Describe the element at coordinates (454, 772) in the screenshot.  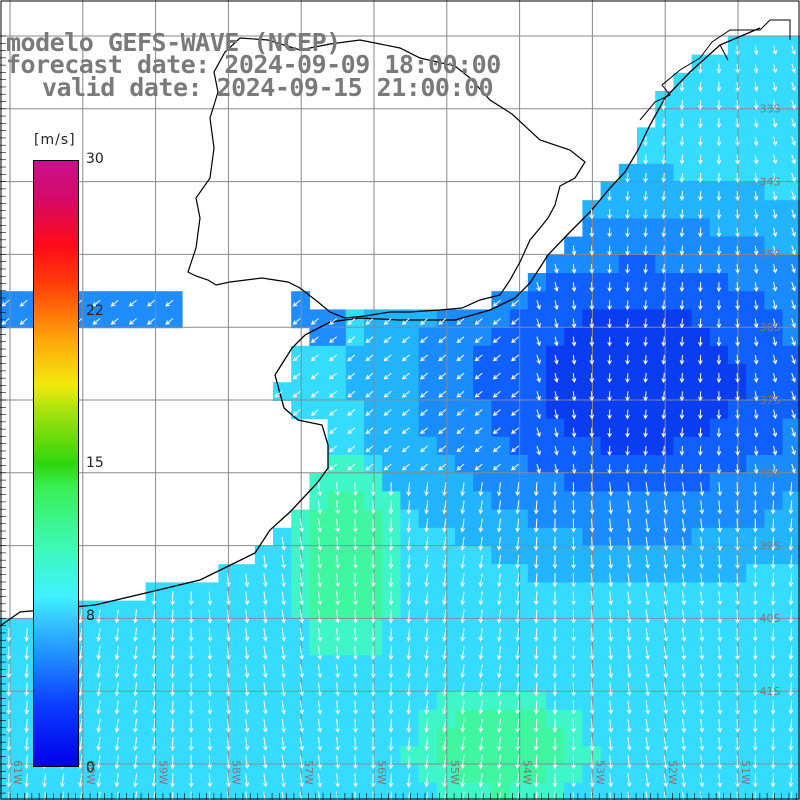
I see `lon-label: 55W` at that location.